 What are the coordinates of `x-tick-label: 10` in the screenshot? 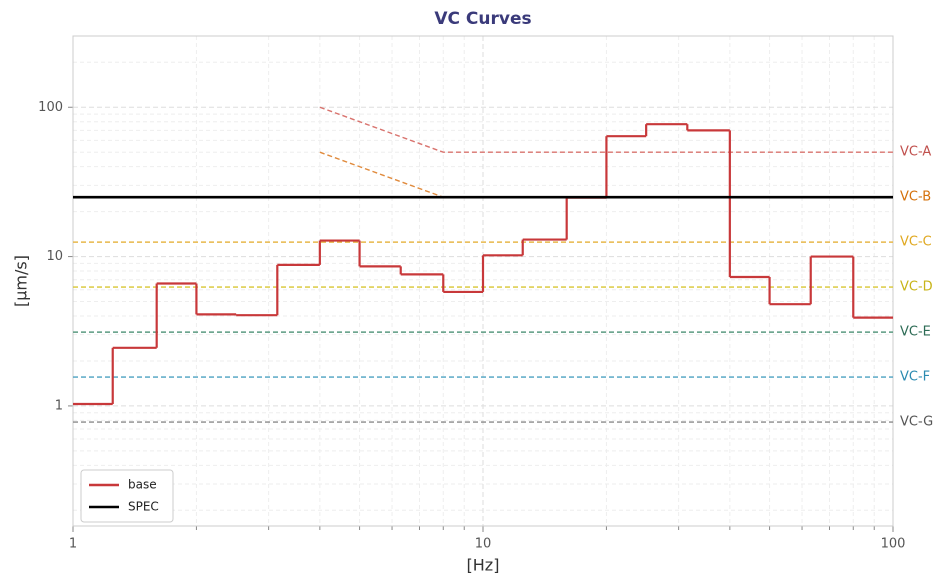 It's located at (483, 544).